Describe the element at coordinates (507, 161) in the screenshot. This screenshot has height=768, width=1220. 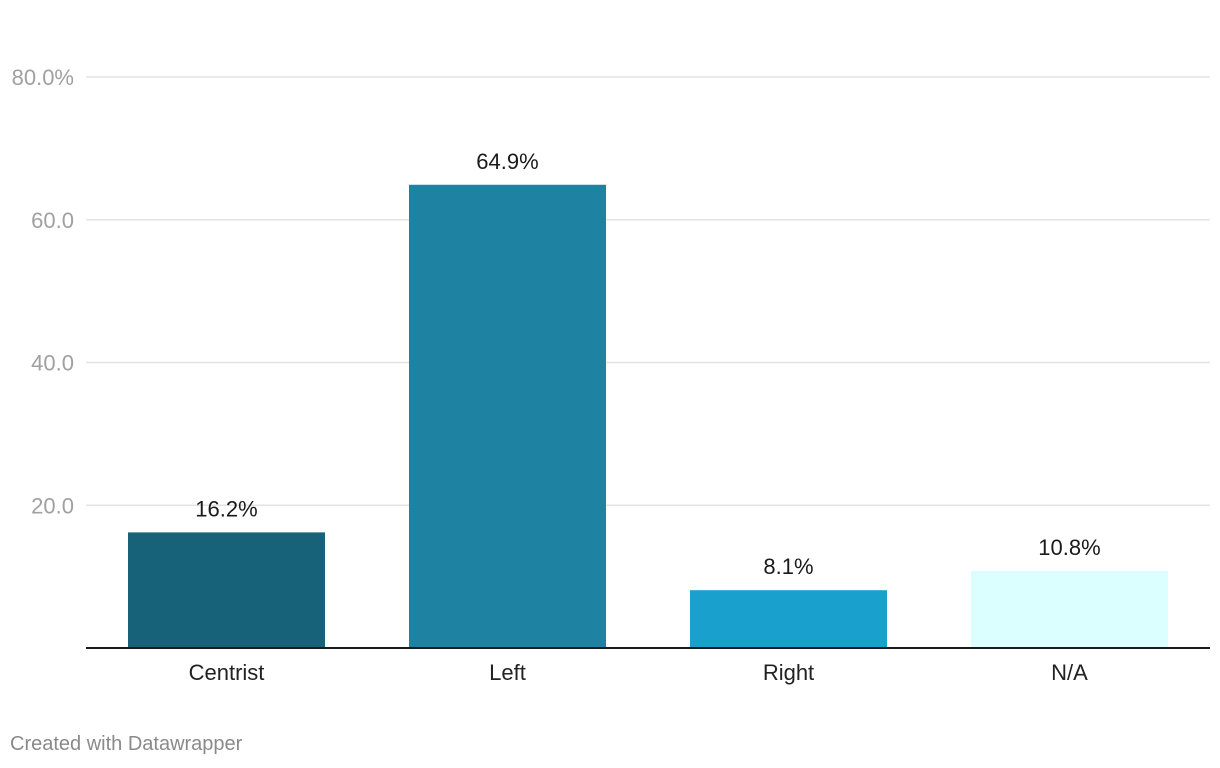
I see `bar-value-label: 64.9%` at that location.